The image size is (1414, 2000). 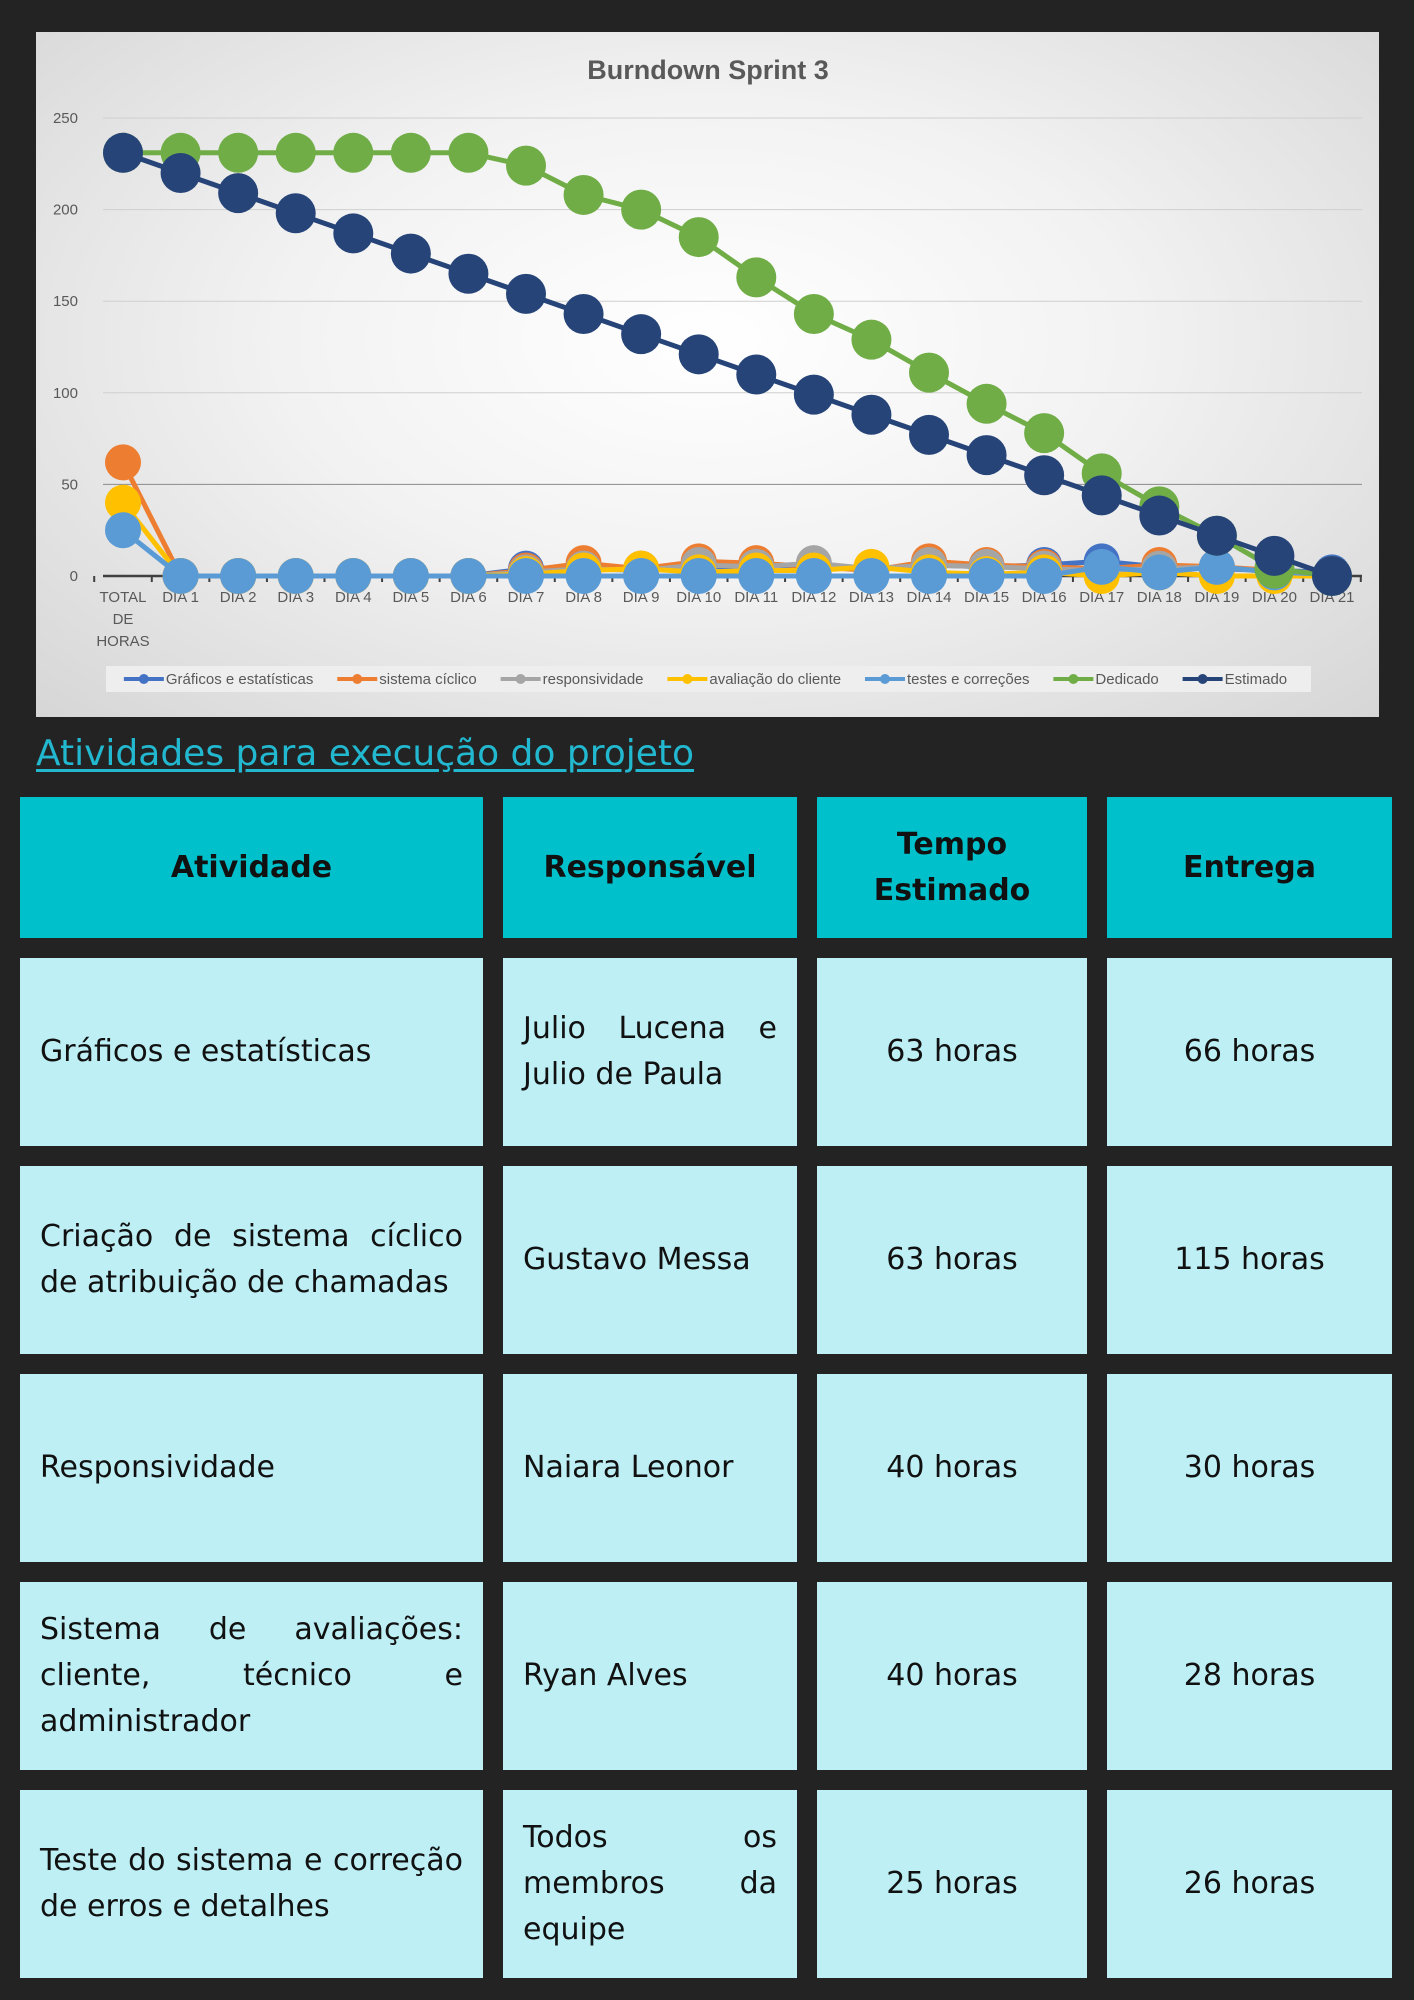 I want to click on x-tick-label: DIA 9, so click(x=641, y=597).